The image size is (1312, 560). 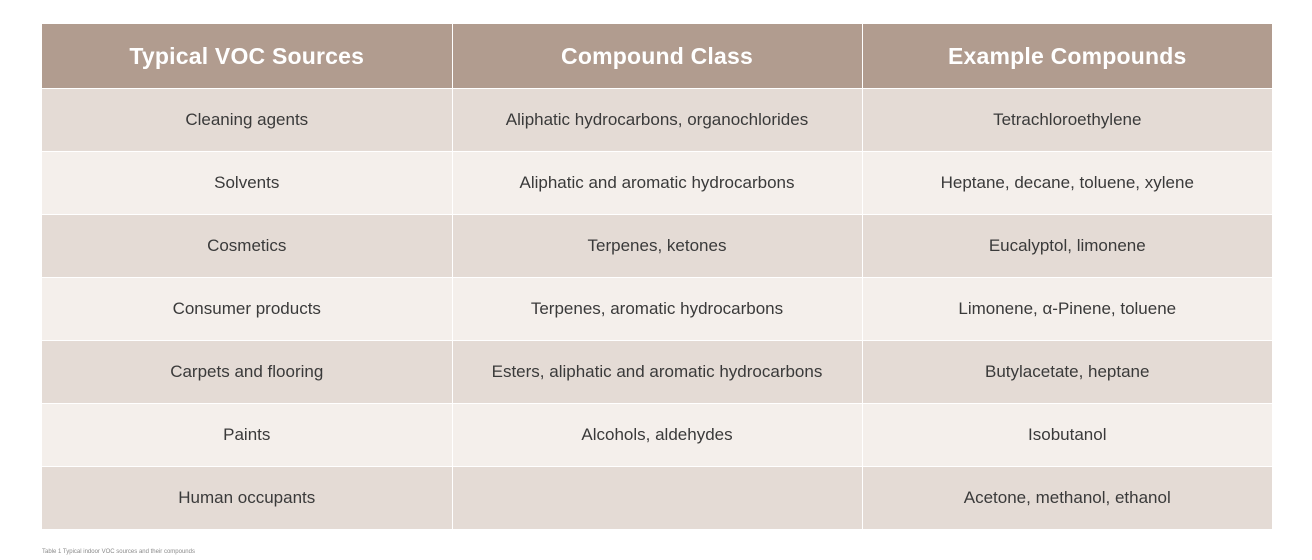 I want to click on cell-source: Carpets and flooring, so click(x=247, y=372).